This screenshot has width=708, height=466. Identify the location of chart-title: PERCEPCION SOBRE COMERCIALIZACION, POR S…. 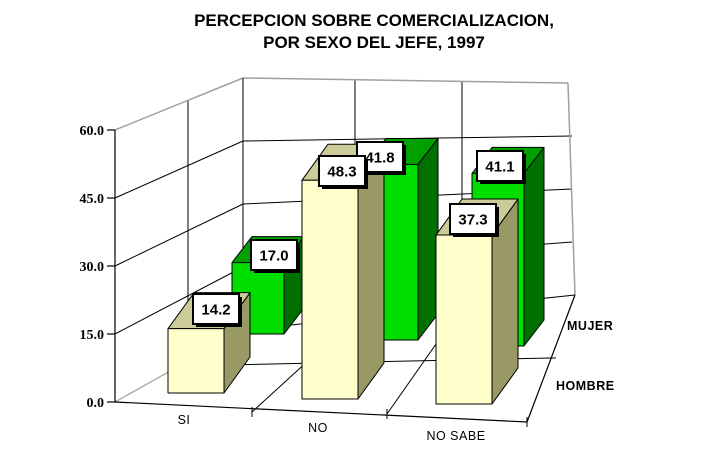
(374, 32).